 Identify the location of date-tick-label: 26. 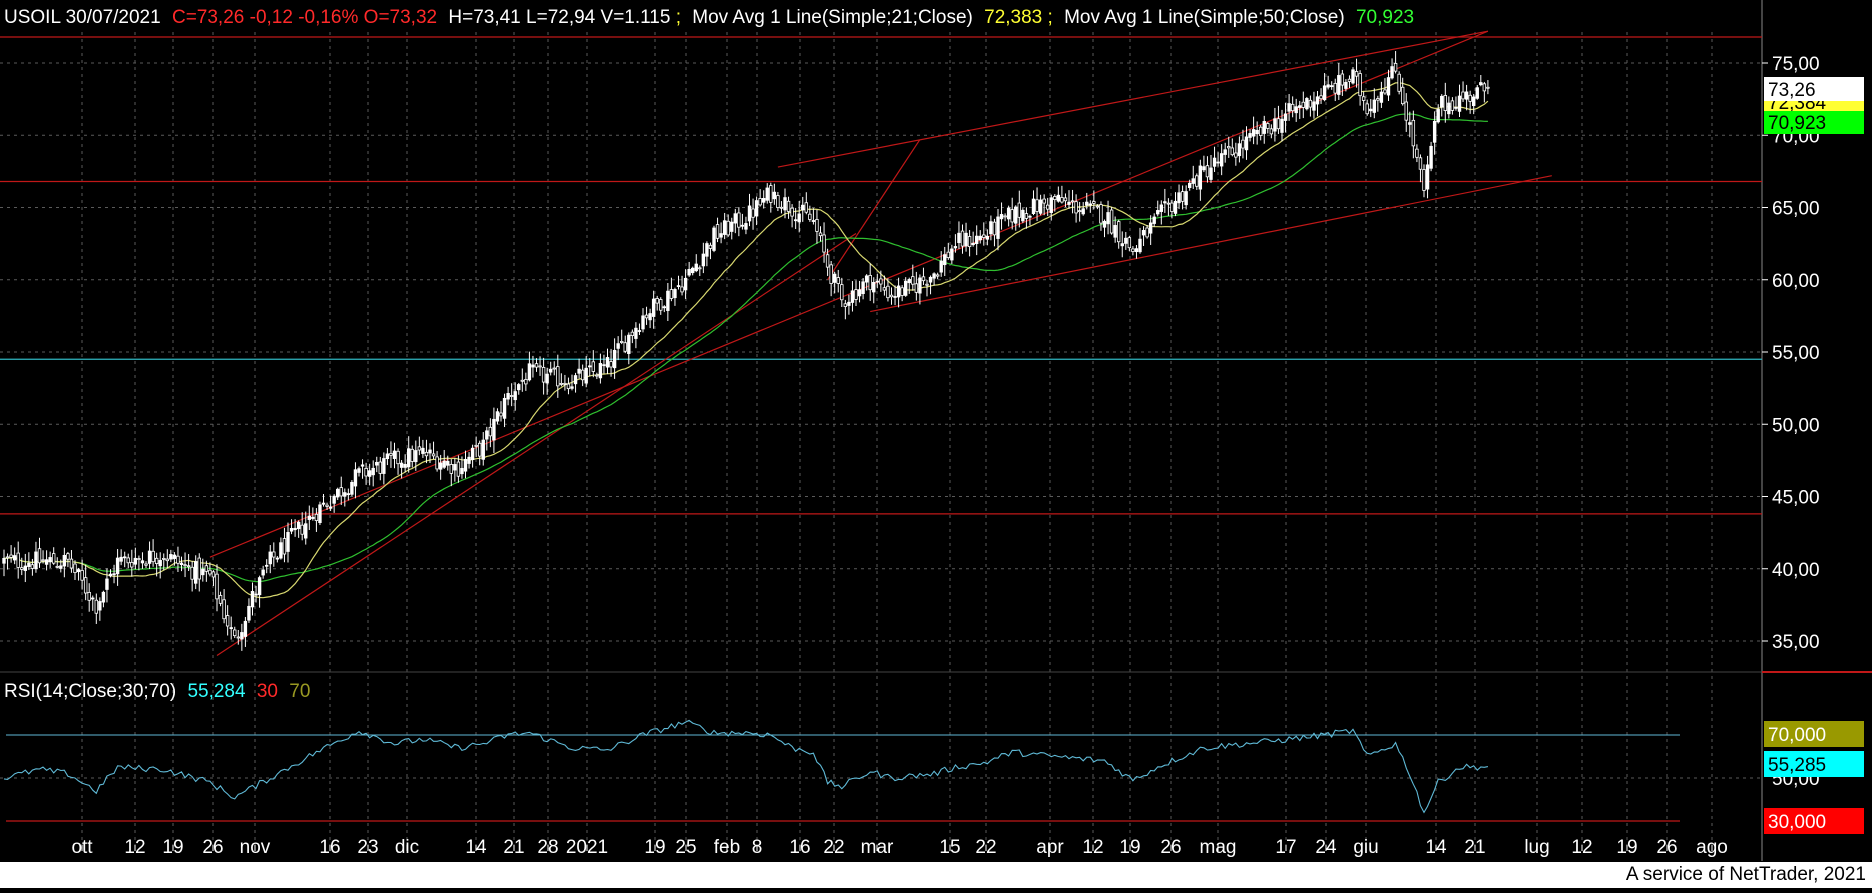
(1170, 847).